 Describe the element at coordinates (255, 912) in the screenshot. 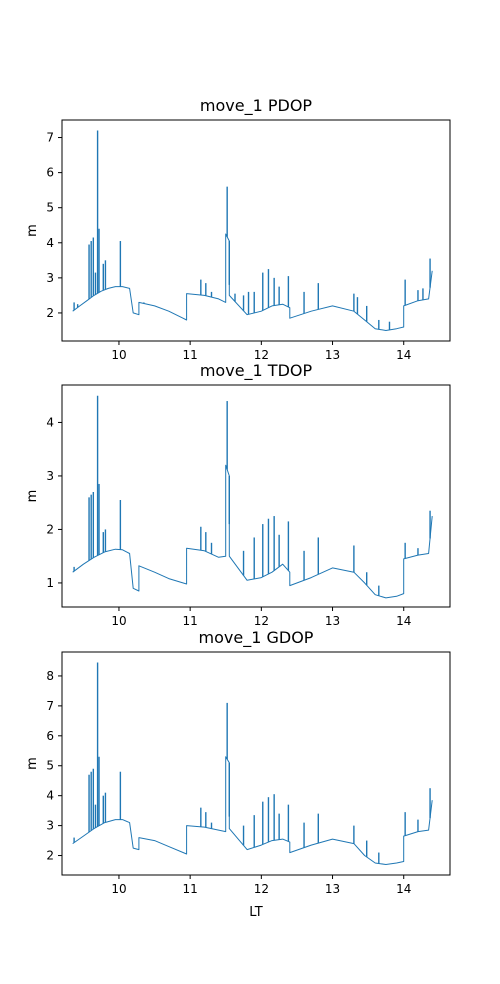

I see `x-axis-label: LT` at that location.